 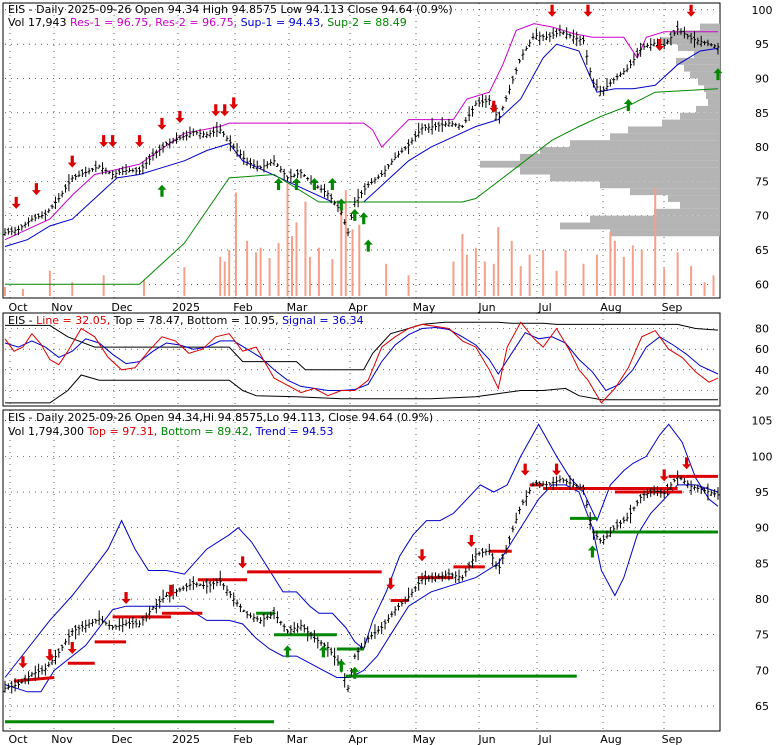 What do you see at coordinates (486, 307) in the screenshot?
I see `x-tick-label: Jun` at bounding box center [486, 307].